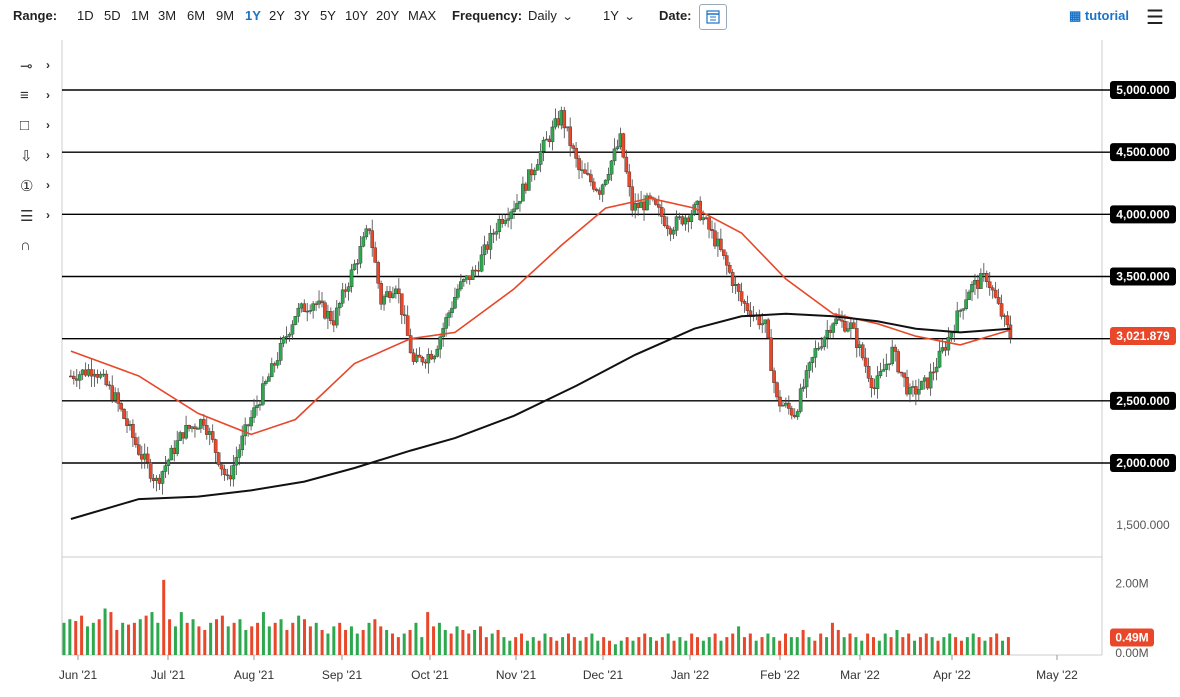 This screenshot has width=1180, height=697. Describe the element at coordinates (25, 125) in the screenshot. I see `rectangle-icon: □` at that location.